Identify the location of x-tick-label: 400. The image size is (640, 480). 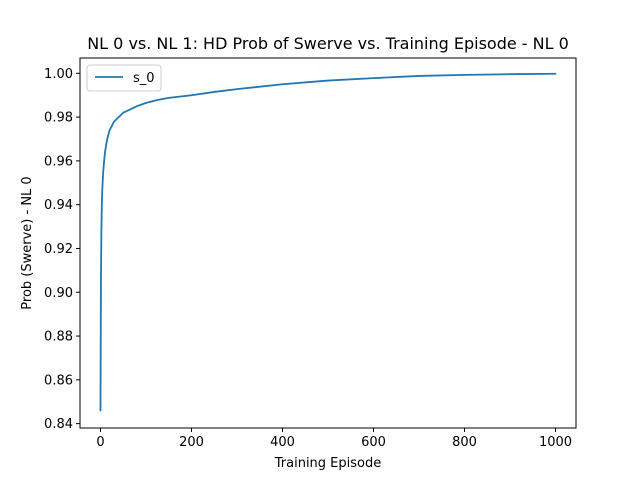
(282, 442).